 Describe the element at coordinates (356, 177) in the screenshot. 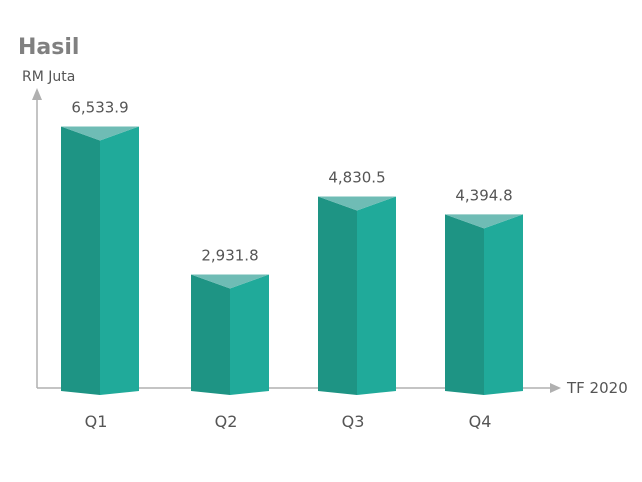

I see `value-label: 4,830.5` at that location.